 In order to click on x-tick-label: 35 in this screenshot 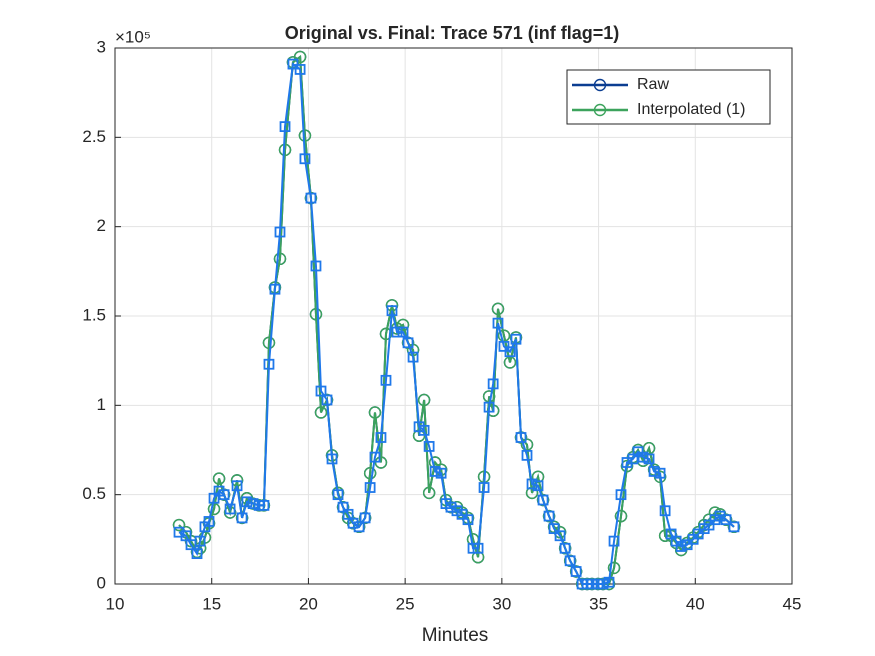, I will do `click(598, 603)`.